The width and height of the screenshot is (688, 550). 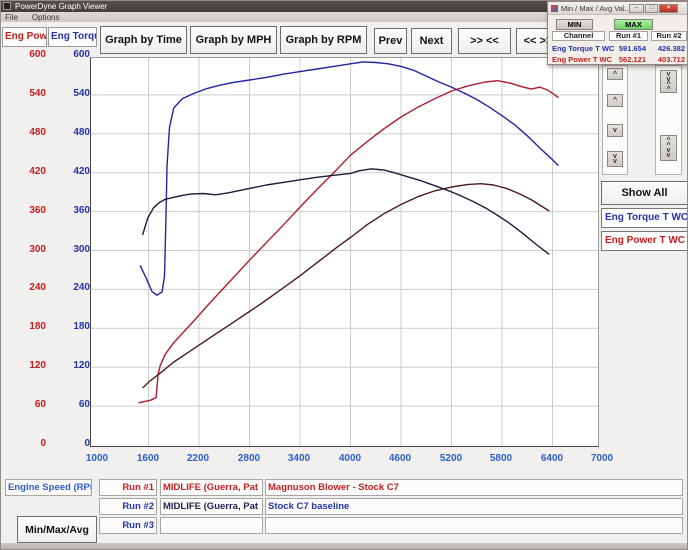 I want to click on graph-by-time-button: Graph by Time, so click(x=143, y=40).